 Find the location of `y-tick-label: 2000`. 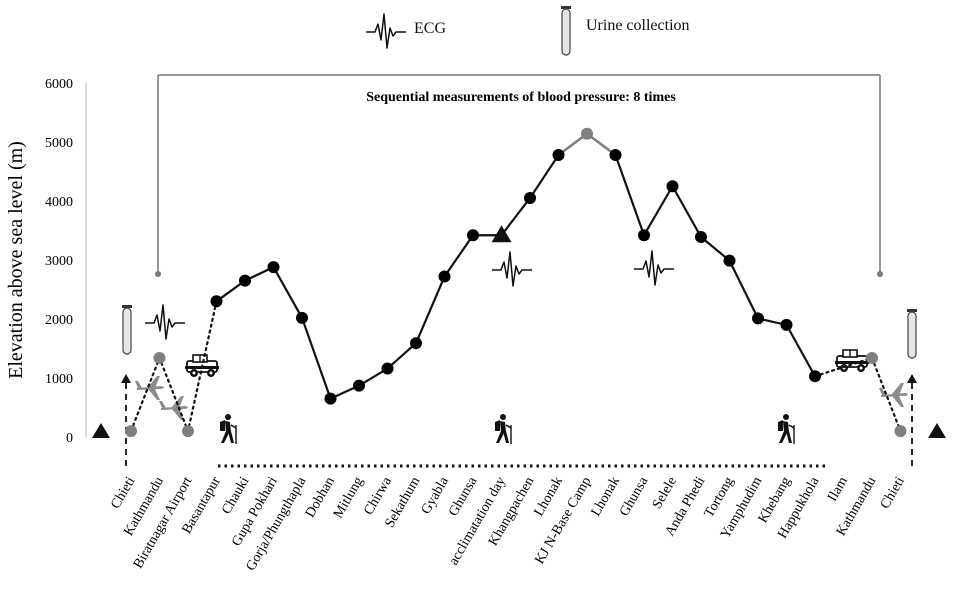

y-tick-label: 2000 is located at coordinates (59, 320).